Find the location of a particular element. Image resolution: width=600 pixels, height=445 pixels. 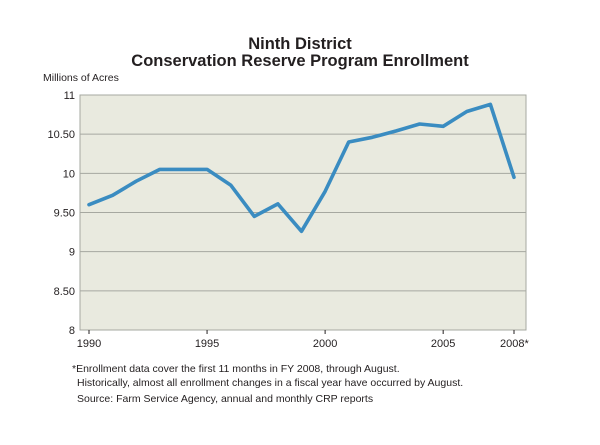

x-tick-label: 2008* is located at coordinates (514, 344).